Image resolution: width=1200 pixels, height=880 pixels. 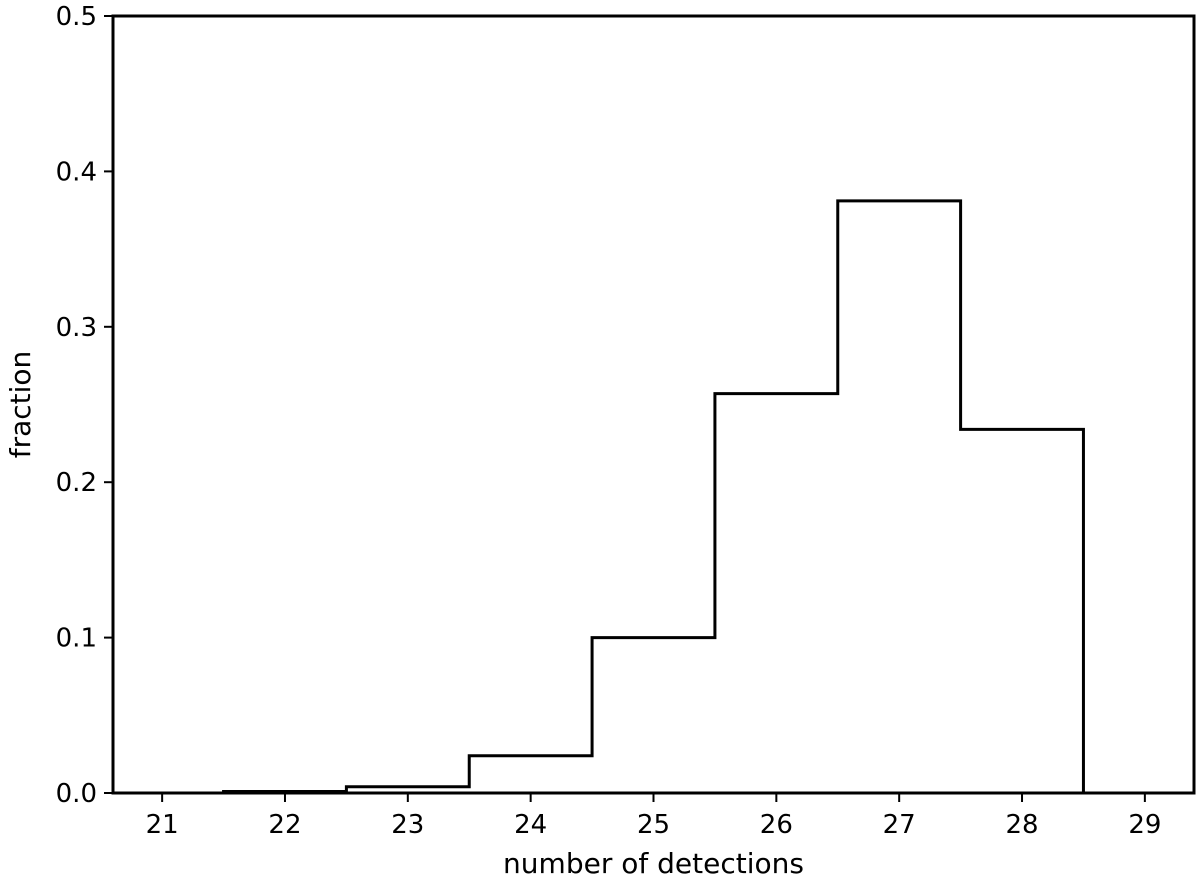 I want to click on x-tick-label: 24, so click(x=530, y=825).